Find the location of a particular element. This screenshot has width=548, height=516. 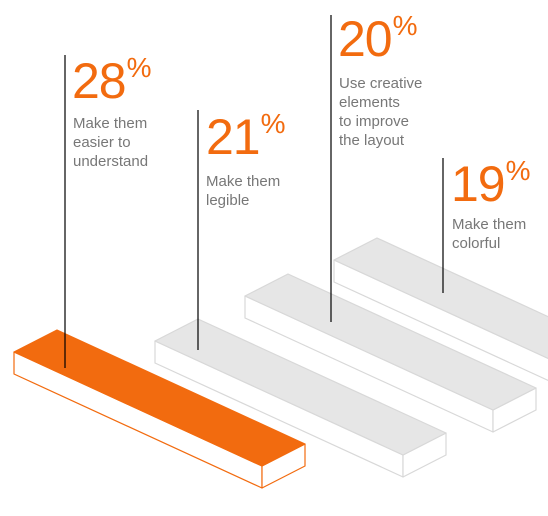

value-label-1: 21% is located at coordinates (246, 137).